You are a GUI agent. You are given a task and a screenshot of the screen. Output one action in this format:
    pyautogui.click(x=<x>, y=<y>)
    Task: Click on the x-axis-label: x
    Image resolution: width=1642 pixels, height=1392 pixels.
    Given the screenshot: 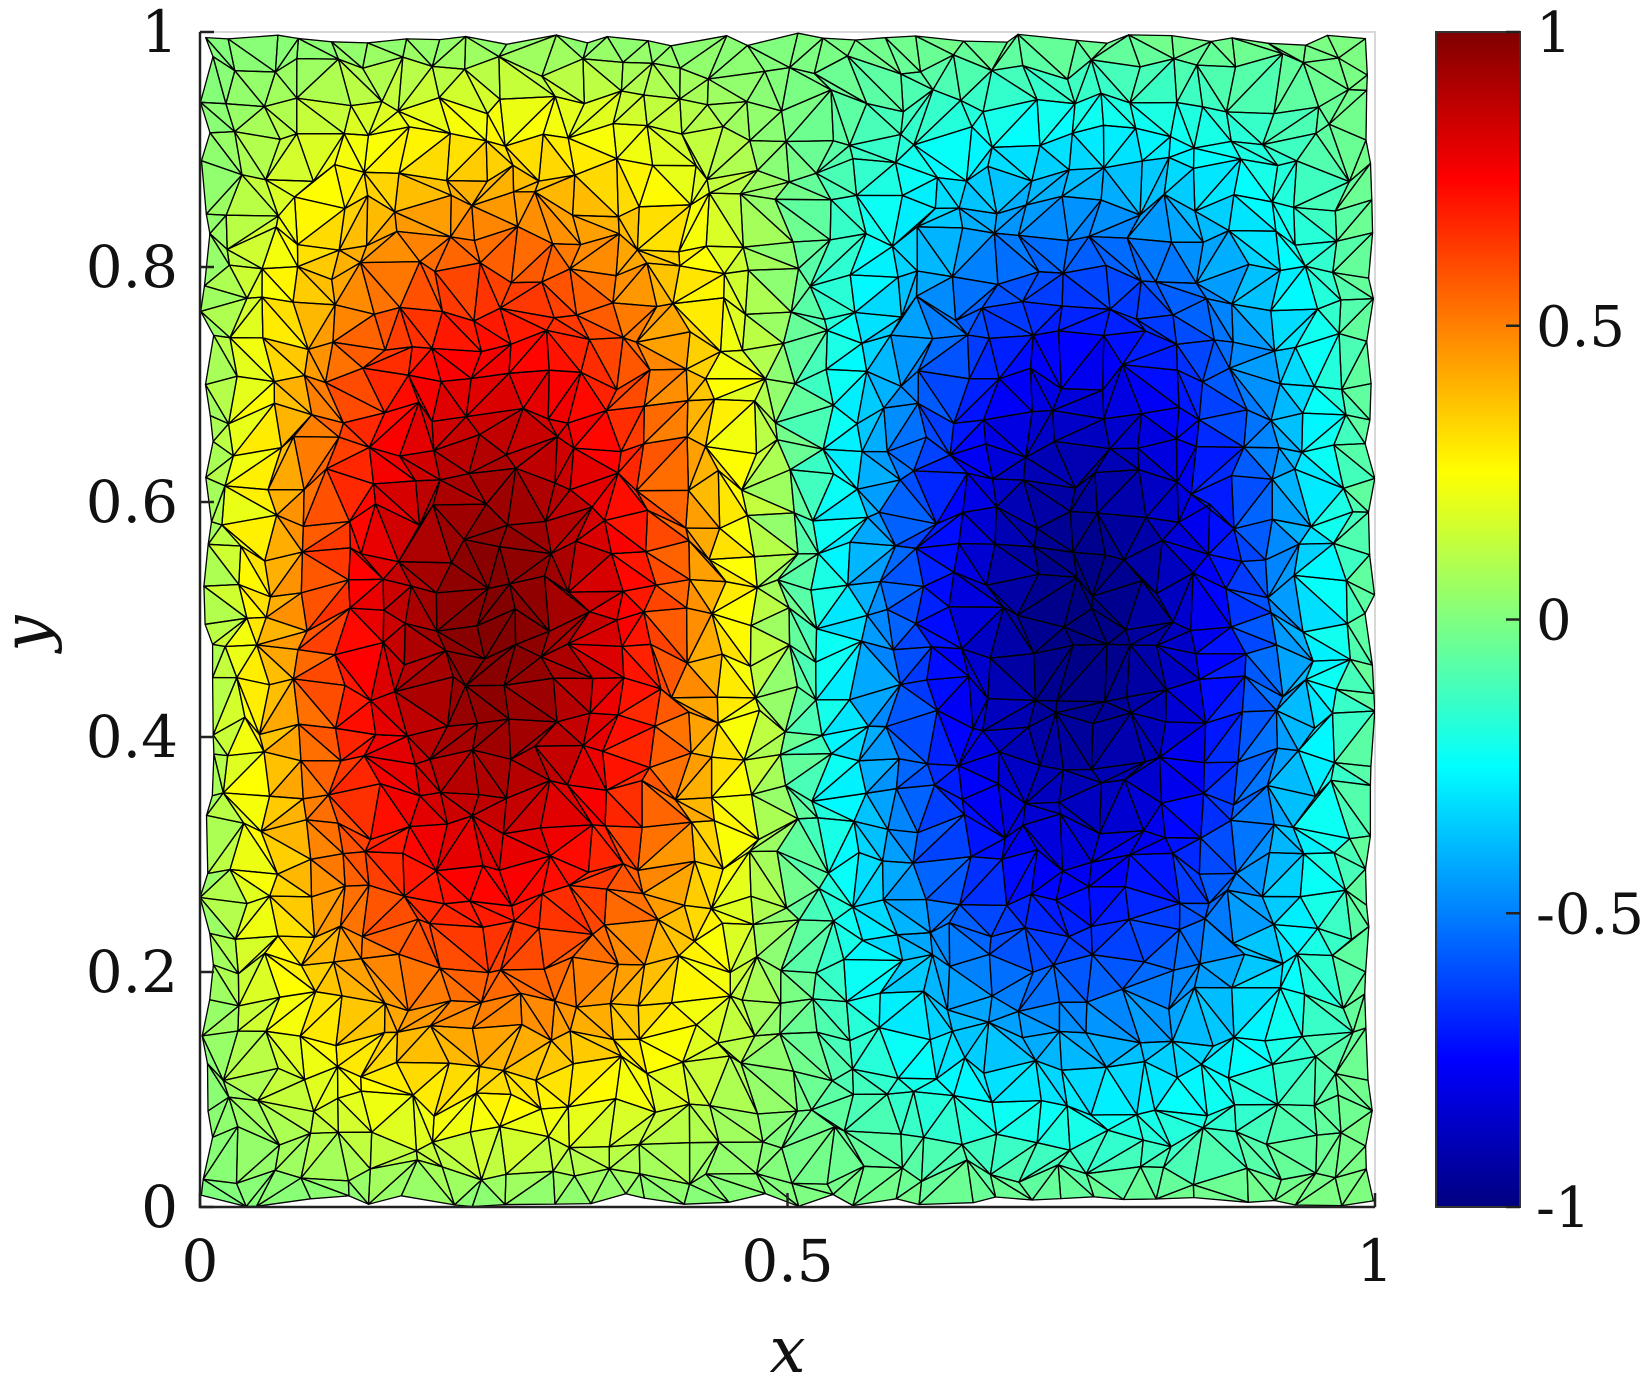 What is the action you would take?
    pyautogui.click(x=787, y=1351)
    